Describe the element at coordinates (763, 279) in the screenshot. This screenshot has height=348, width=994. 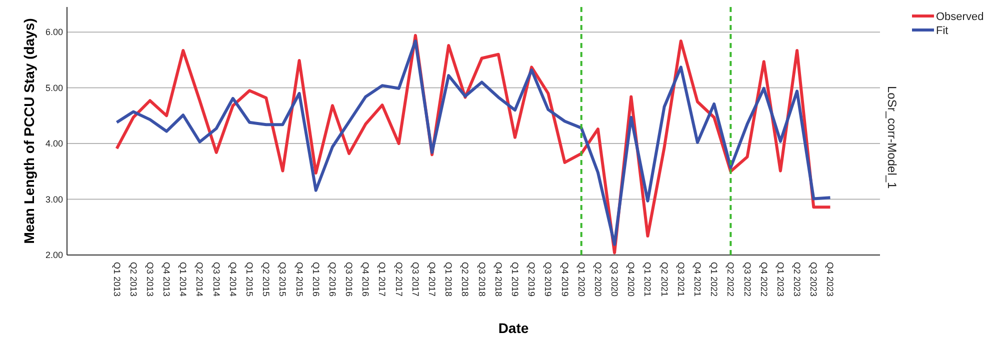
I see `x-tick-label: Q4 2022` at that location.